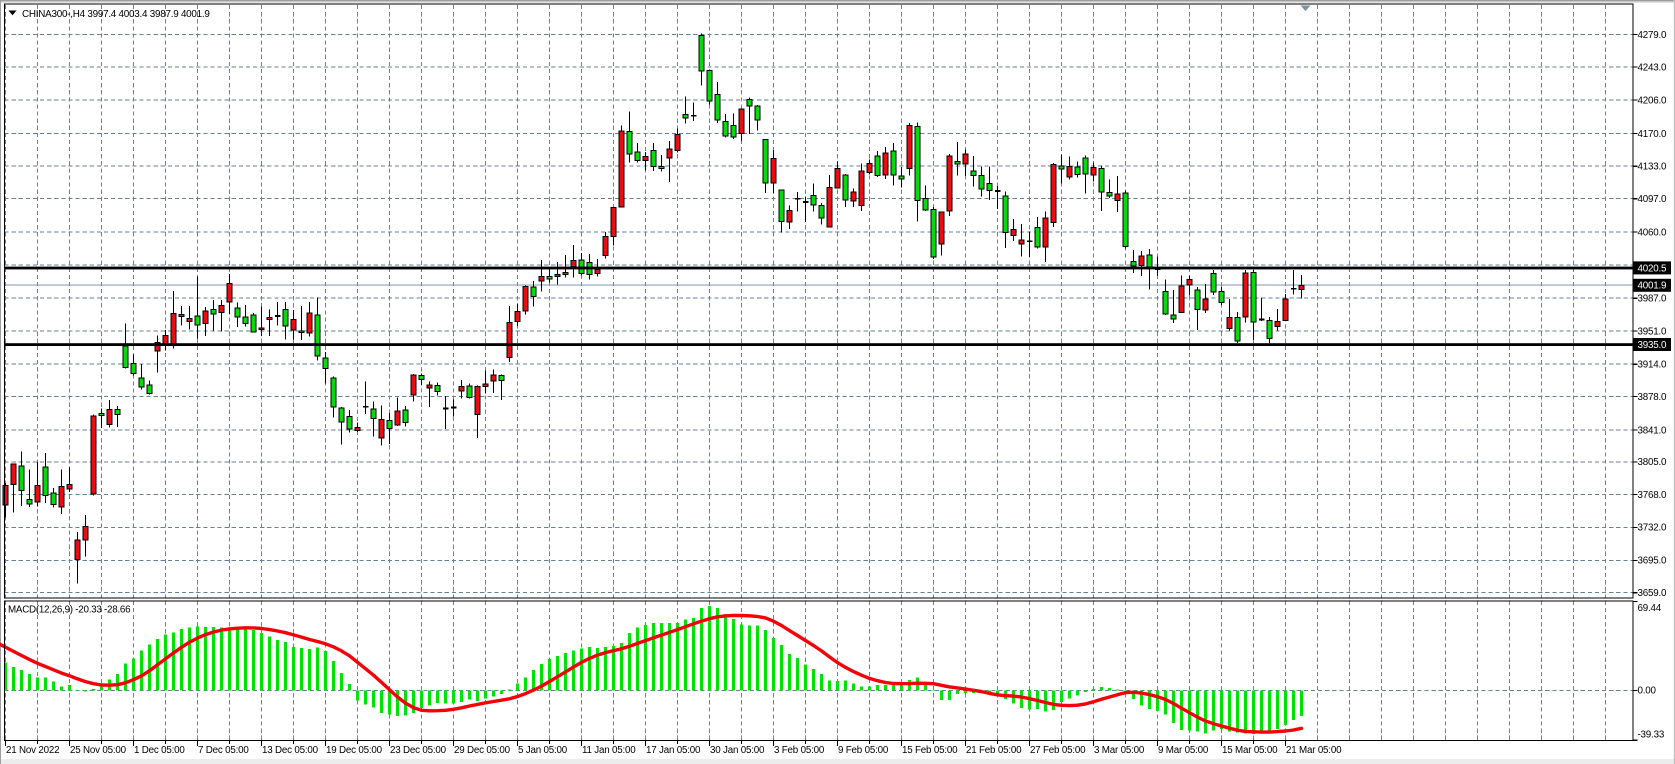 The height and width of the screenshot is (764, 1675). I want to click on svg-text: 21 Feb 05:00, so click(994, 750).